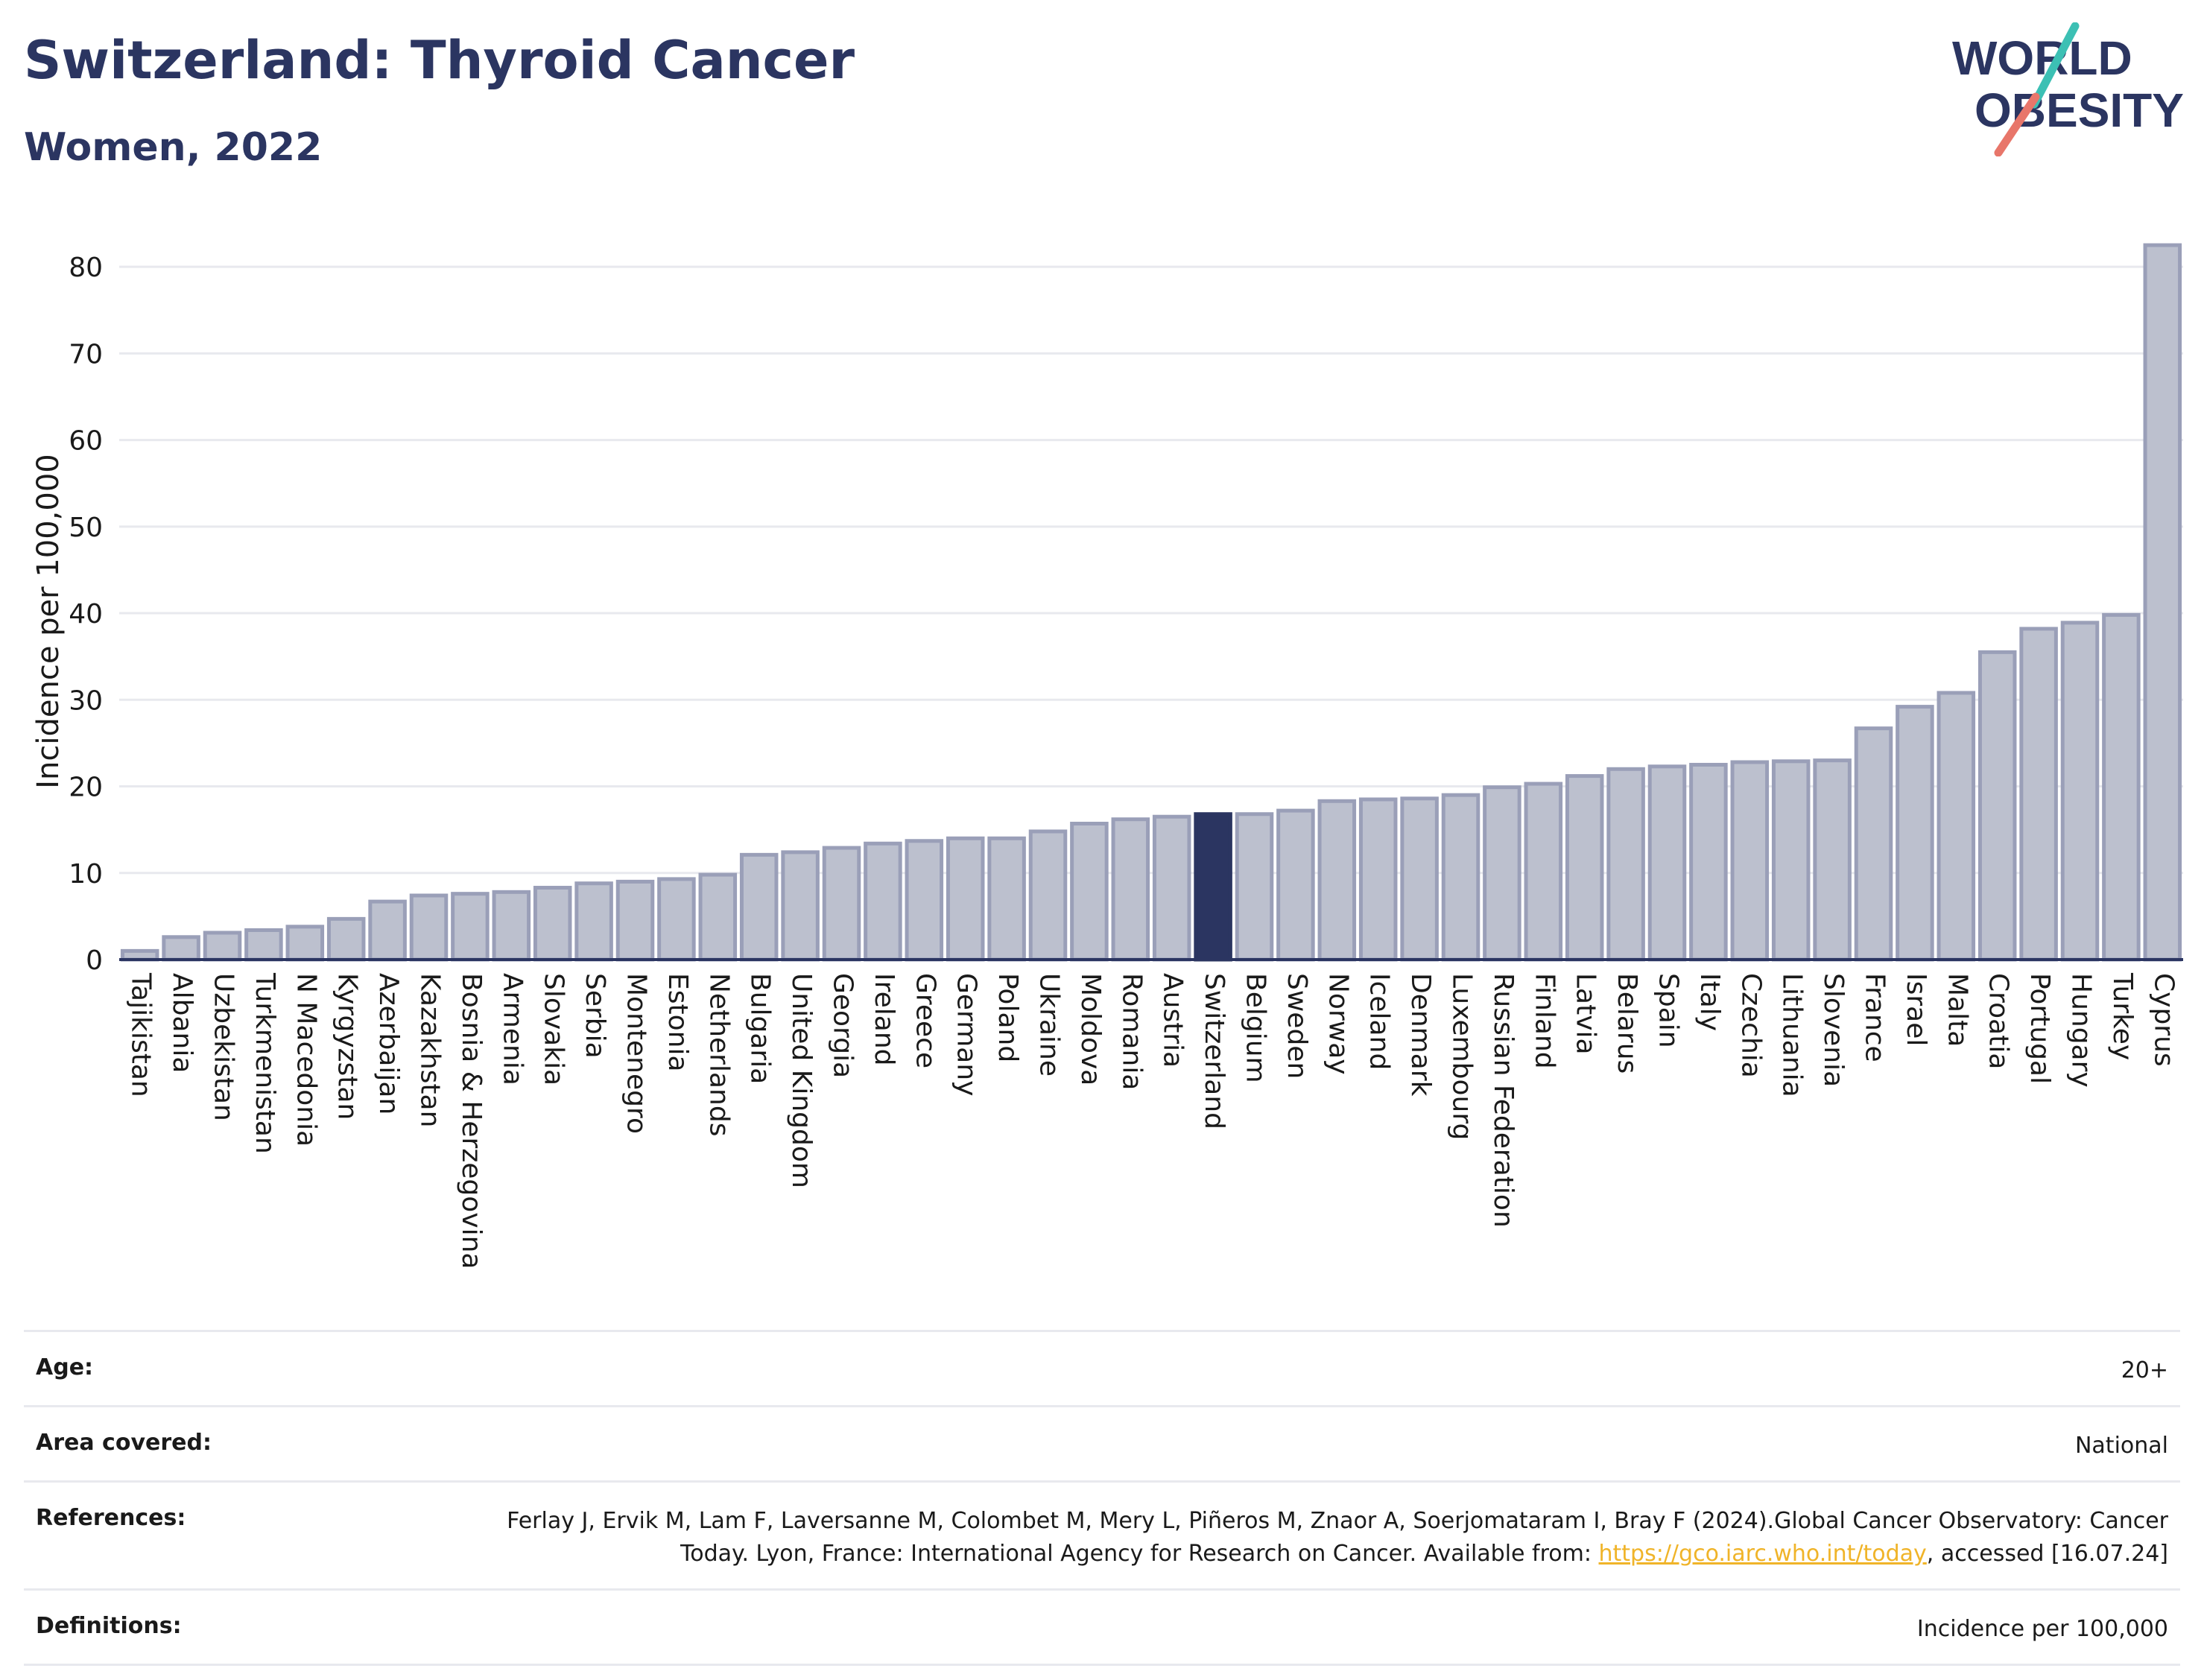  What do you see at coordinates (925, 1020) in the screenshot?
I see `x-tick-label: Greece` at bounding box center [925, 1020].